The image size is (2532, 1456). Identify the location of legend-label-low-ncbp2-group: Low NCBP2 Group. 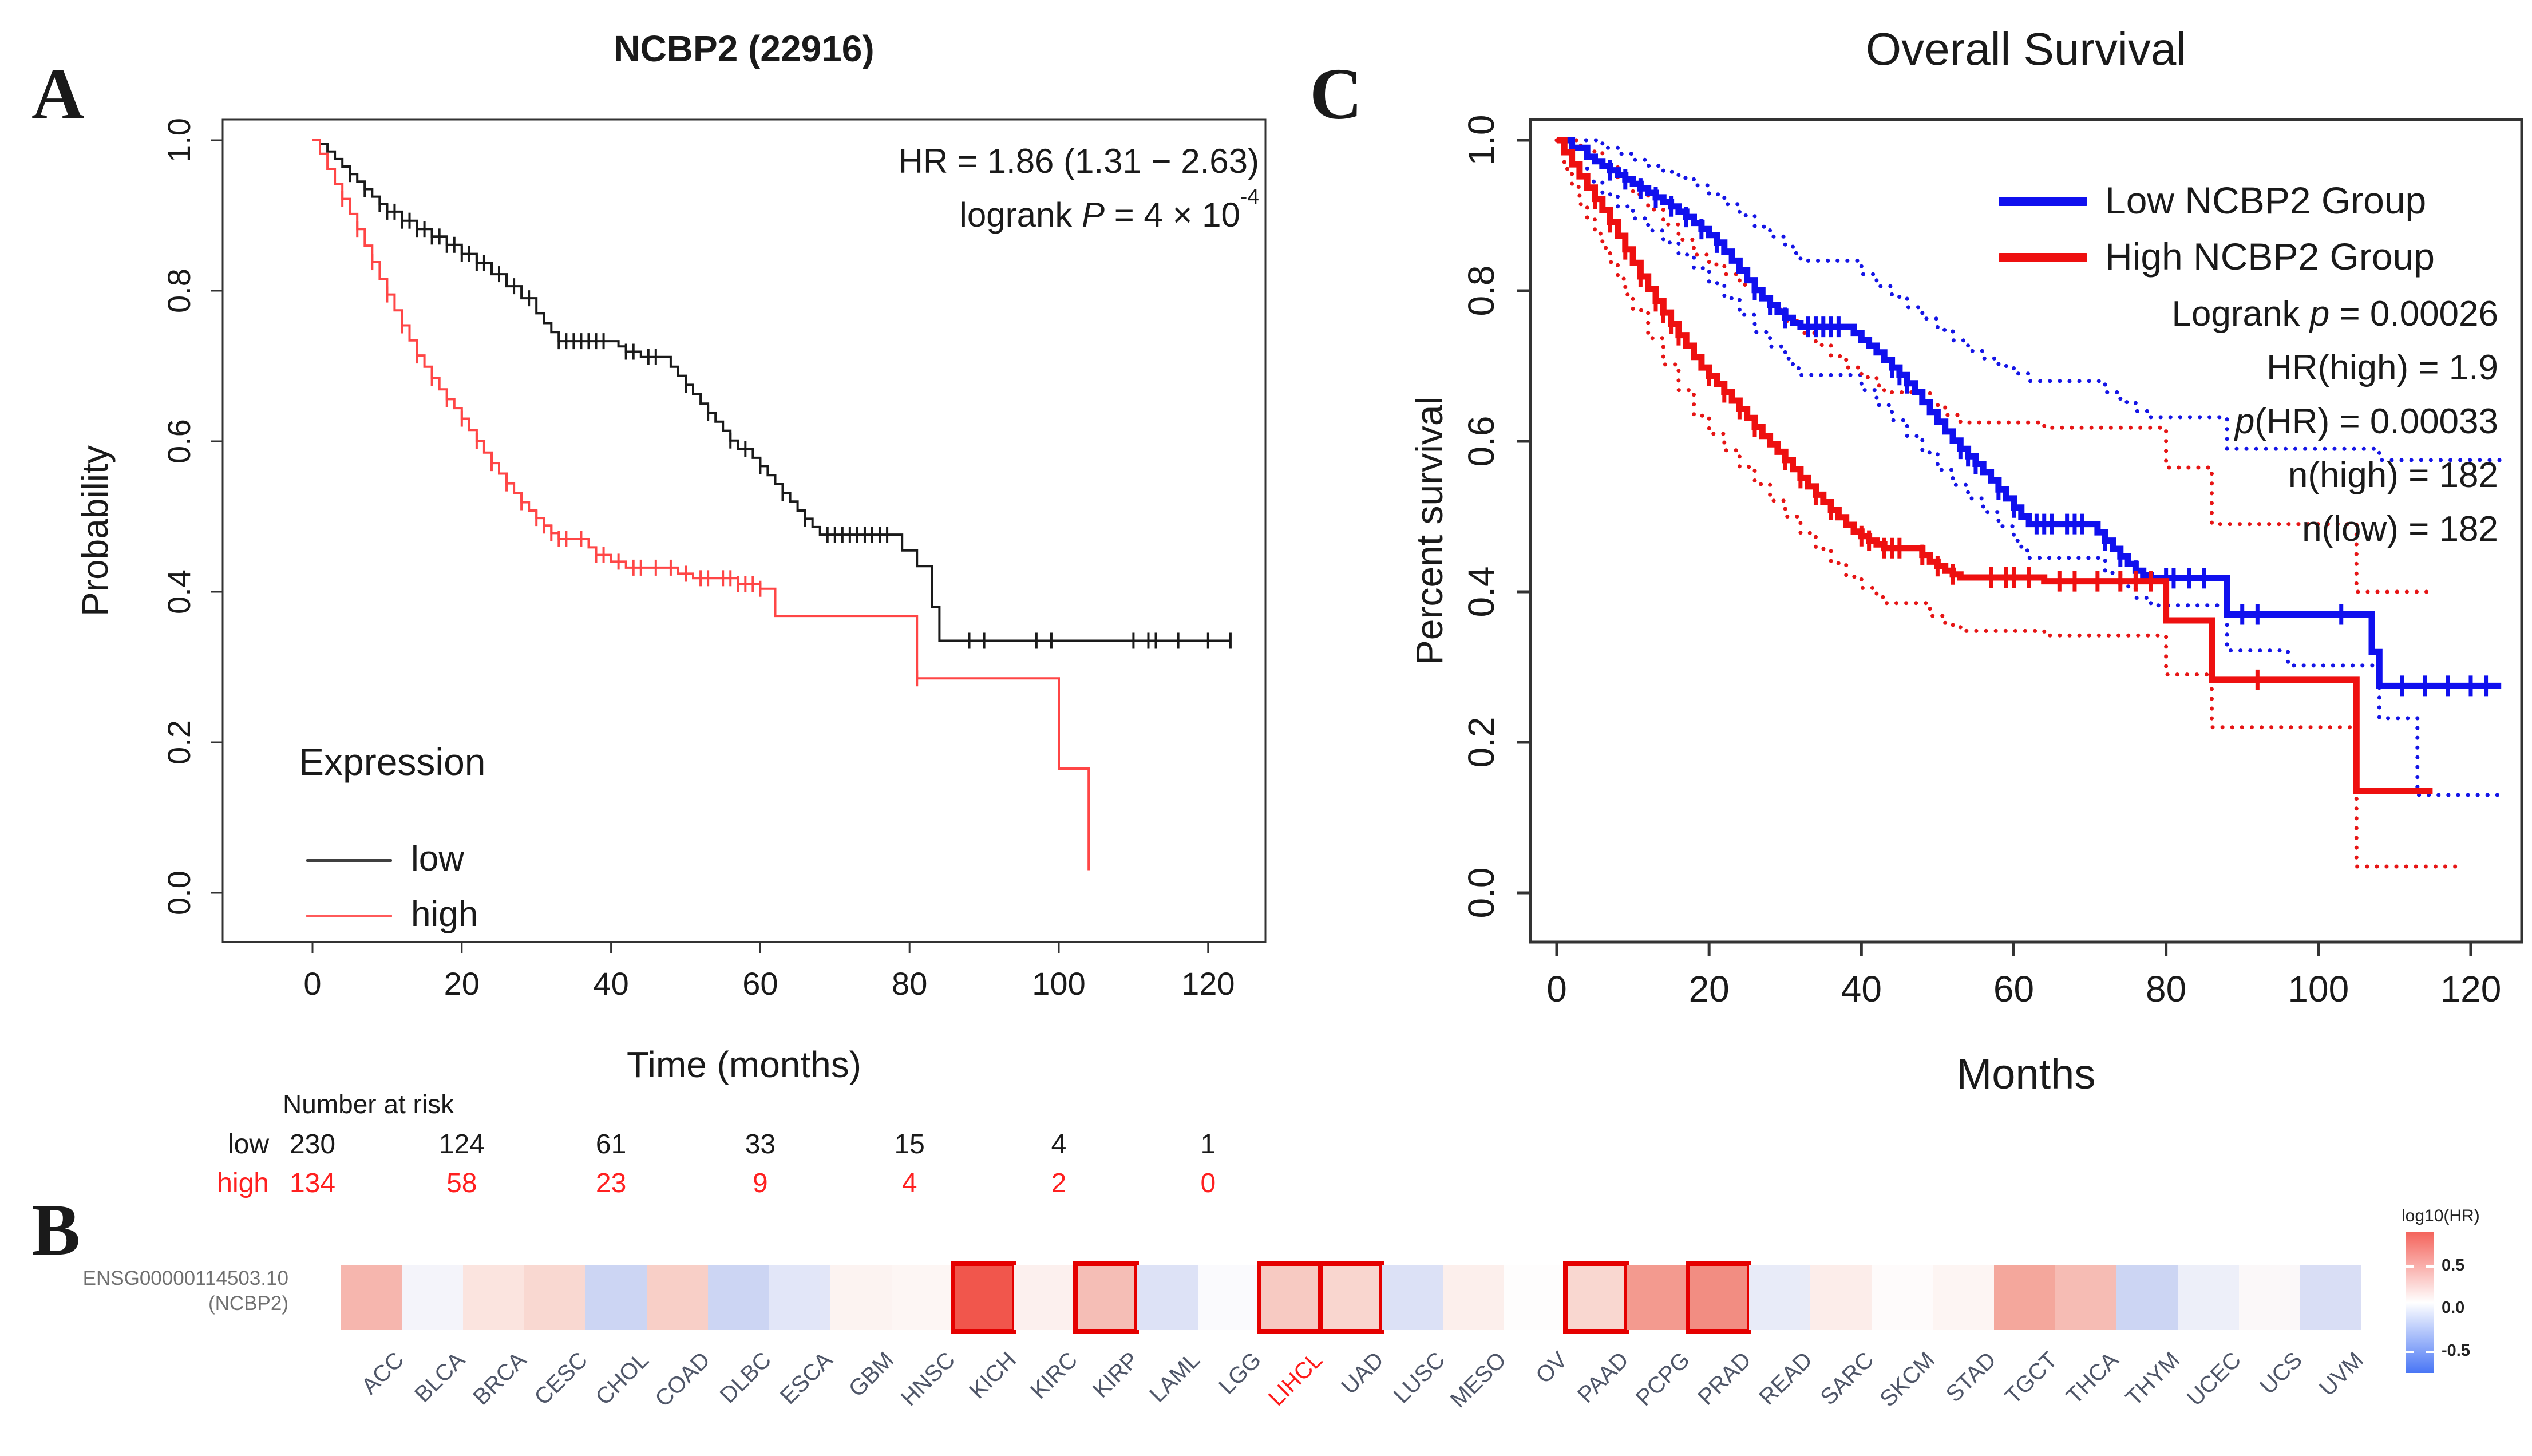
(2266, 200).